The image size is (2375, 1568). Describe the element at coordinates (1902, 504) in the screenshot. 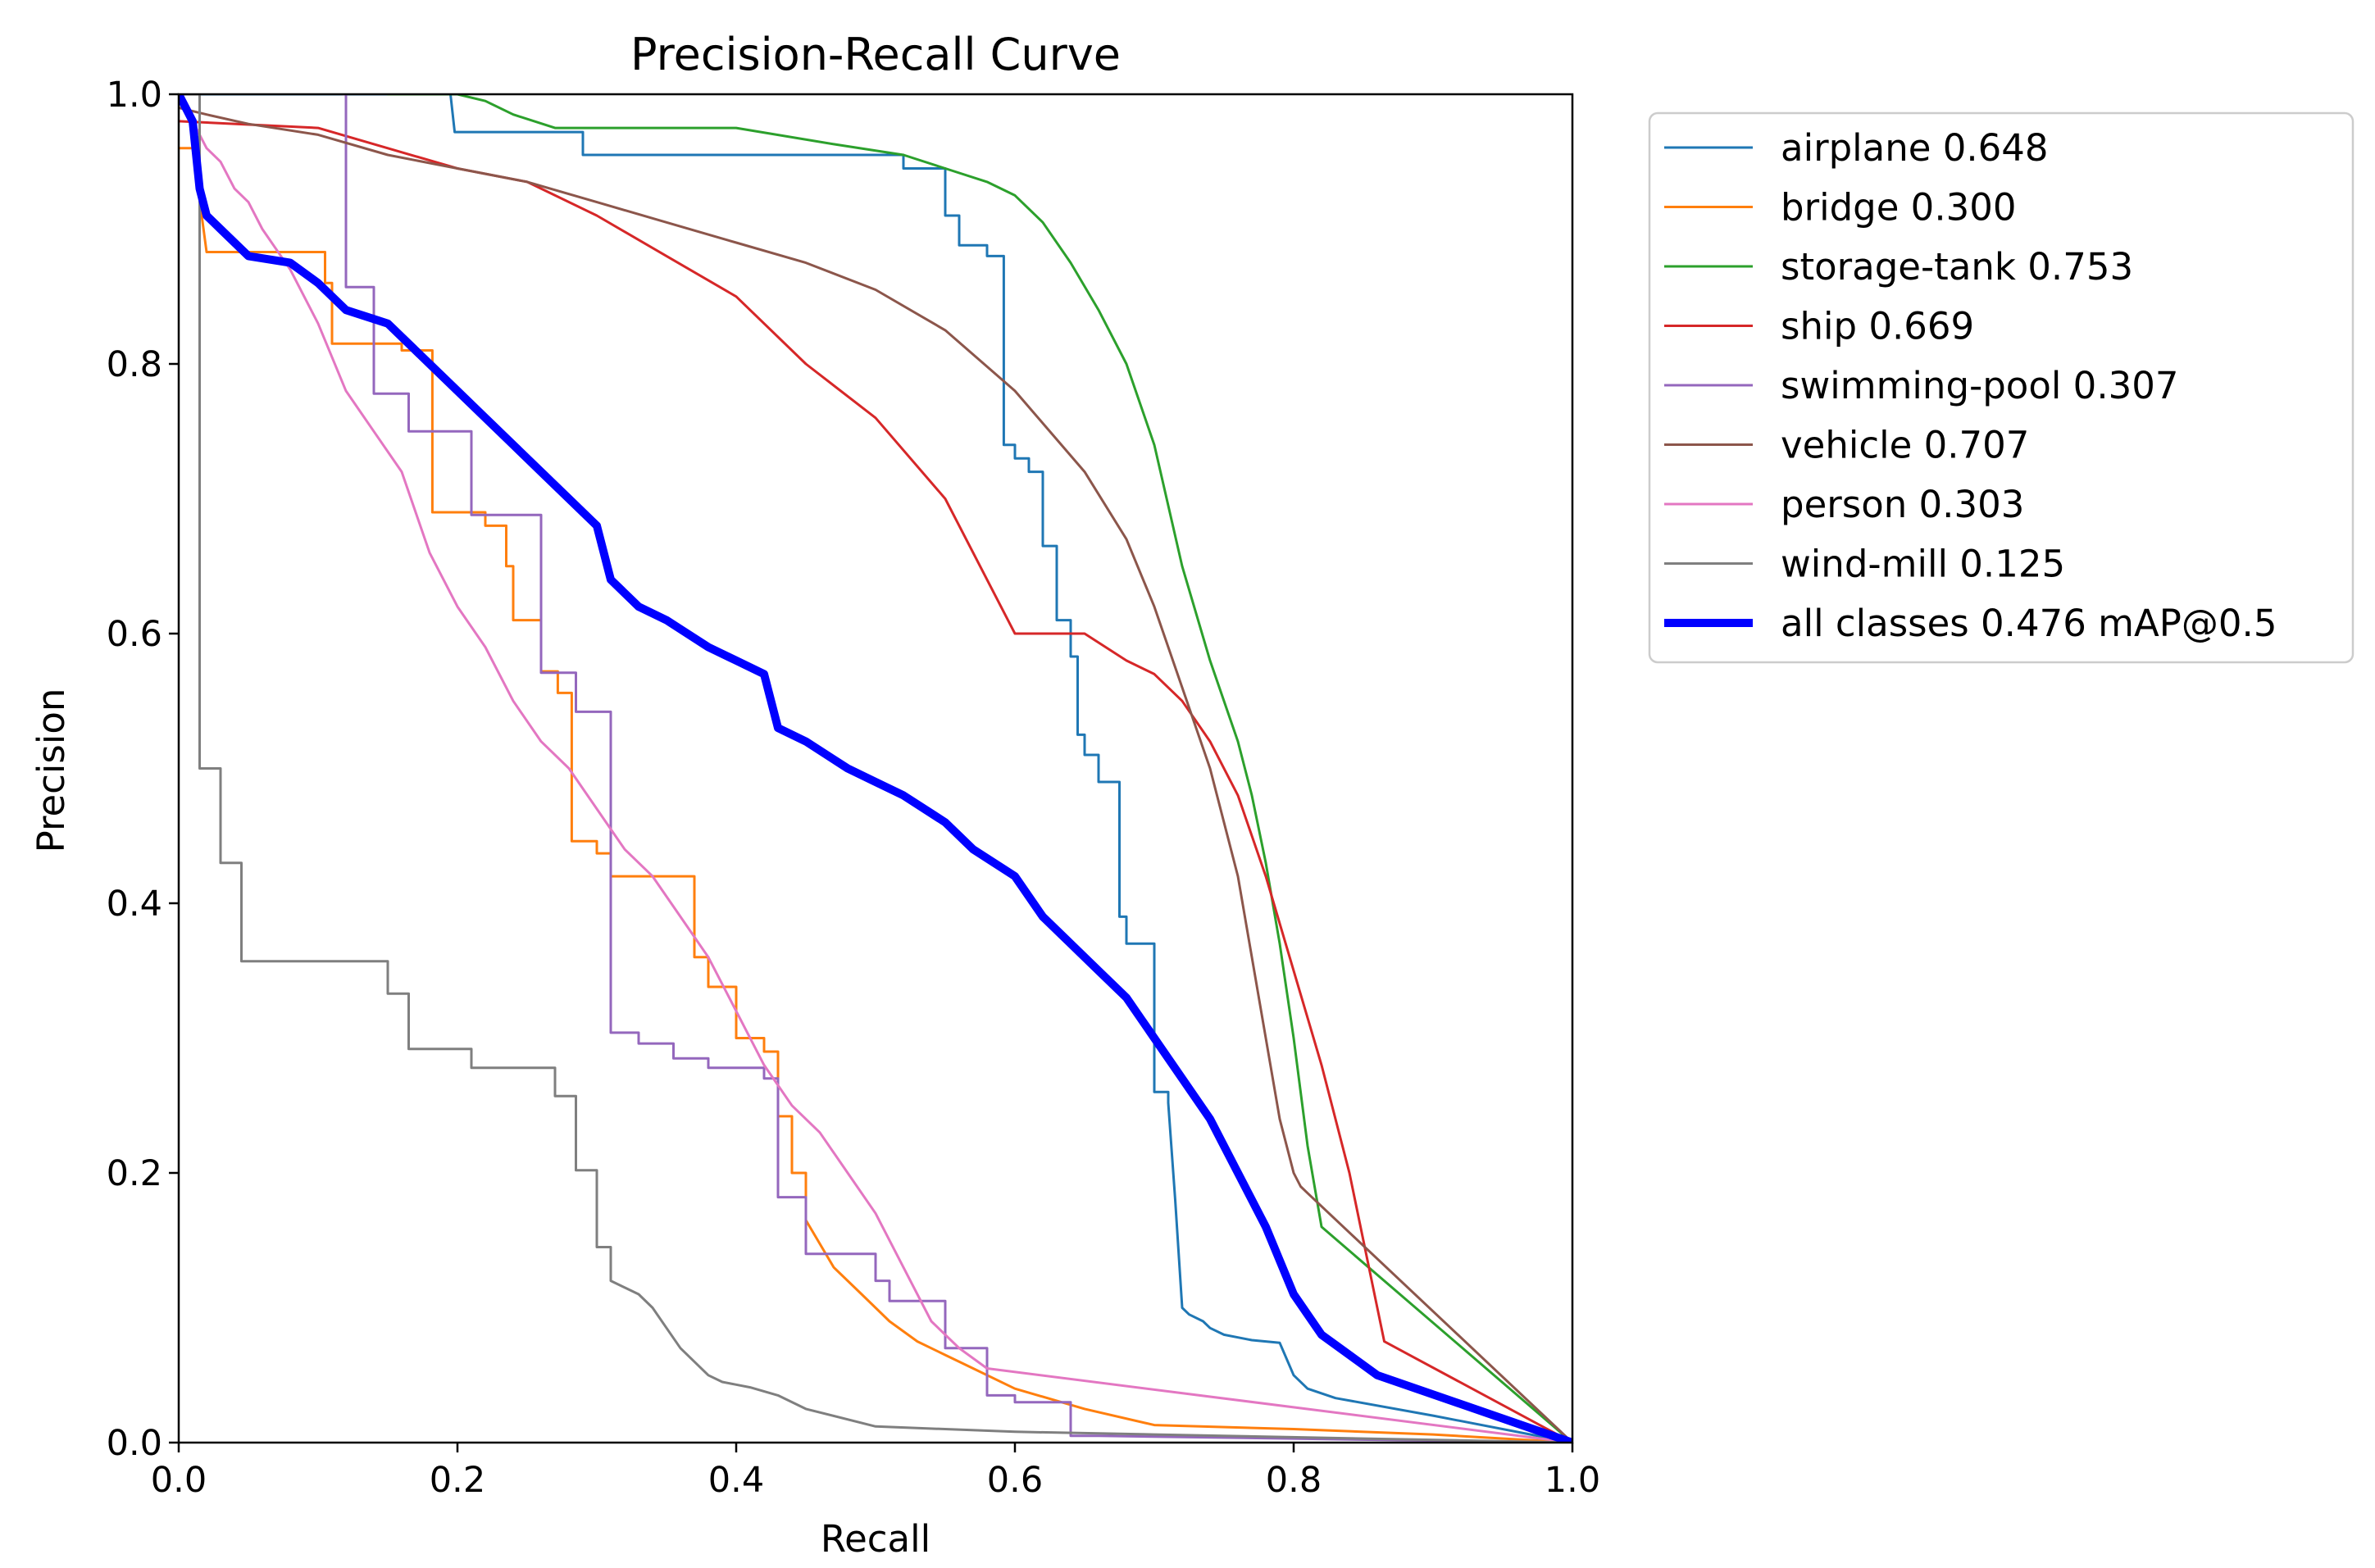

I see `legend-label-person: person 0.303` at that location.